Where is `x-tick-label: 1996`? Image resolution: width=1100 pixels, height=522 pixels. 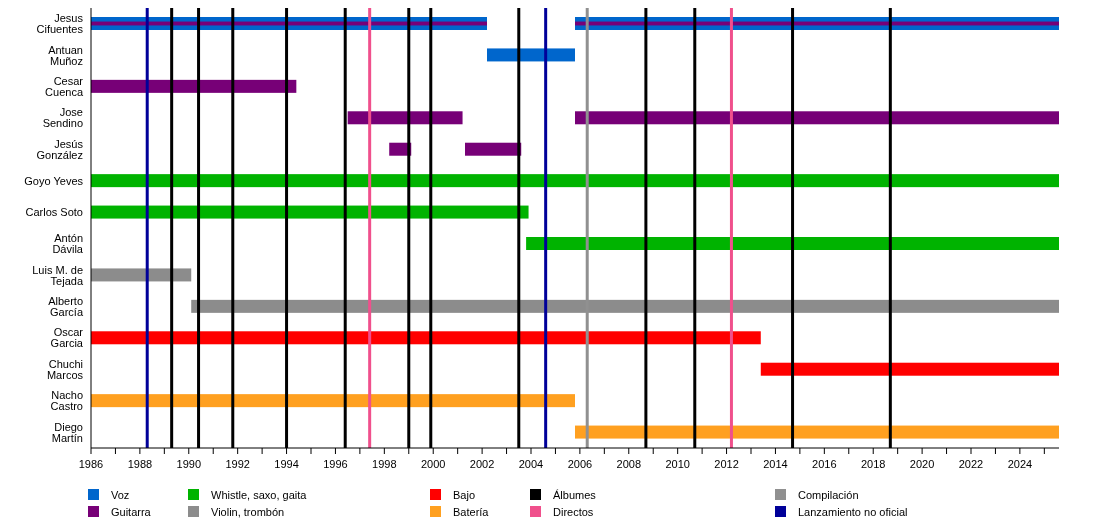
x-tick-label: 1996 is located at coordinates (335, 464).